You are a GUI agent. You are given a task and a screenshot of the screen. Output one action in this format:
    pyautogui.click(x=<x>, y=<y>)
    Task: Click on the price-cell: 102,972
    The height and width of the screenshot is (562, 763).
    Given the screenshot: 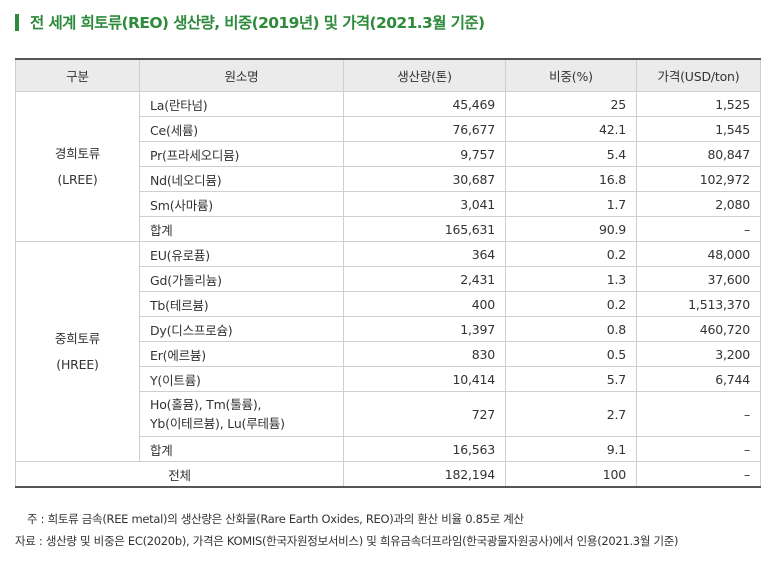 What is the action you would take?
    pyautogui.click(x=698, y=179)
    